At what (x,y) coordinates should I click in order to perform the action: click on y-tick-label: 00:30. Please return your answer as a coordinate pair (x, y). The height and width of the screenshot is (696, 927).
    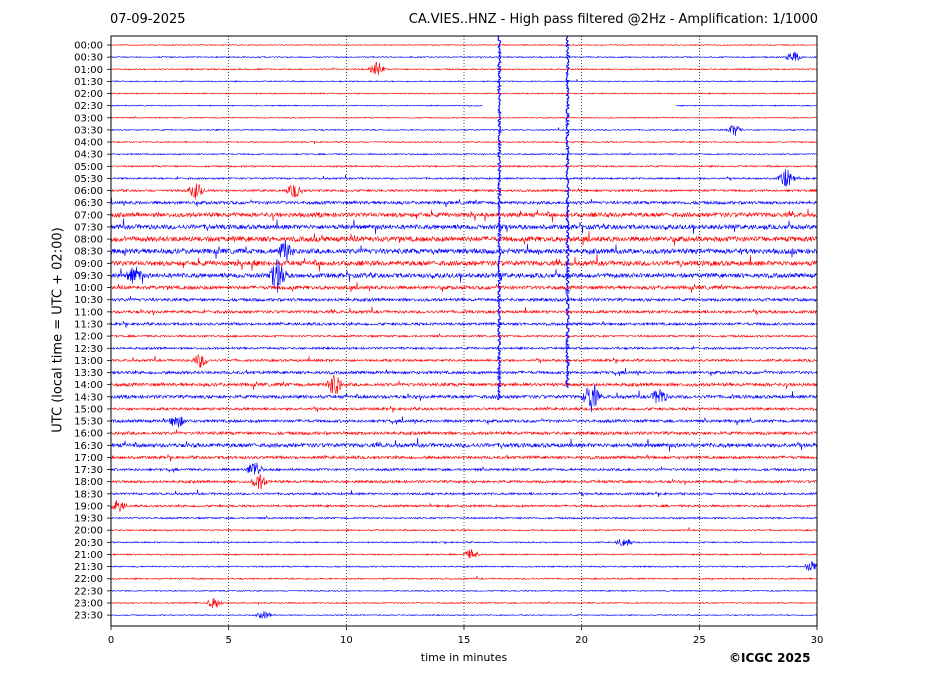
    Looking at the image, I should click on (88, 58).